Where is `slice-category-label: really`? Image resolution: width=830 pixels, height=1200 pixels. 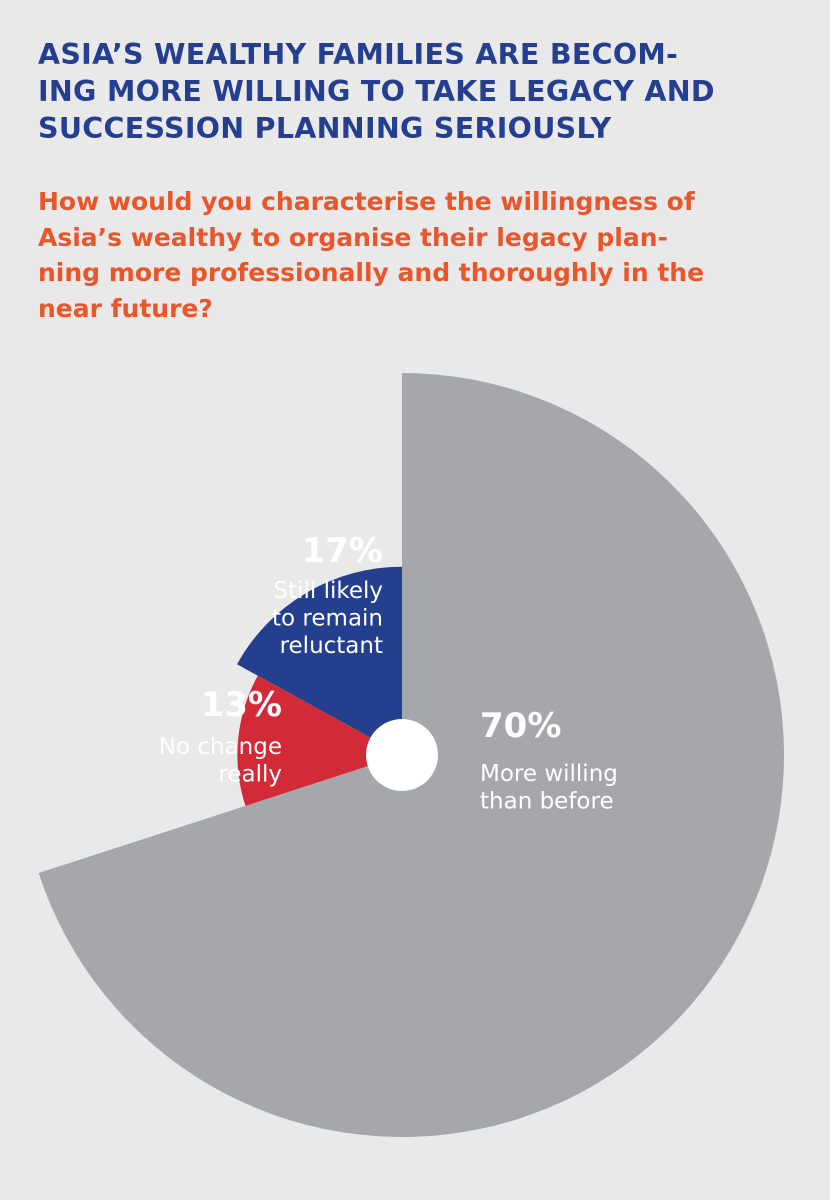
slice-category-label: really is located at coordinates (250, 775).